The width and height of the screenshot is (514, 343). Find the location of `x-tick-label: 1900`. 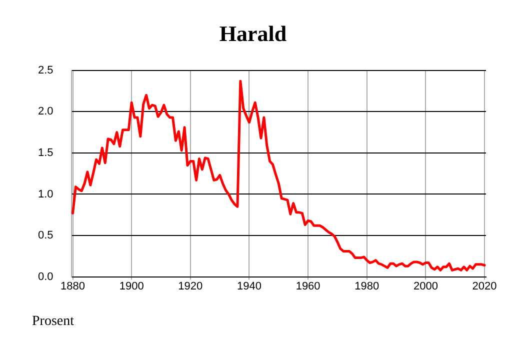

x-tick-label: 1900 is located at coordinates (131, 286).